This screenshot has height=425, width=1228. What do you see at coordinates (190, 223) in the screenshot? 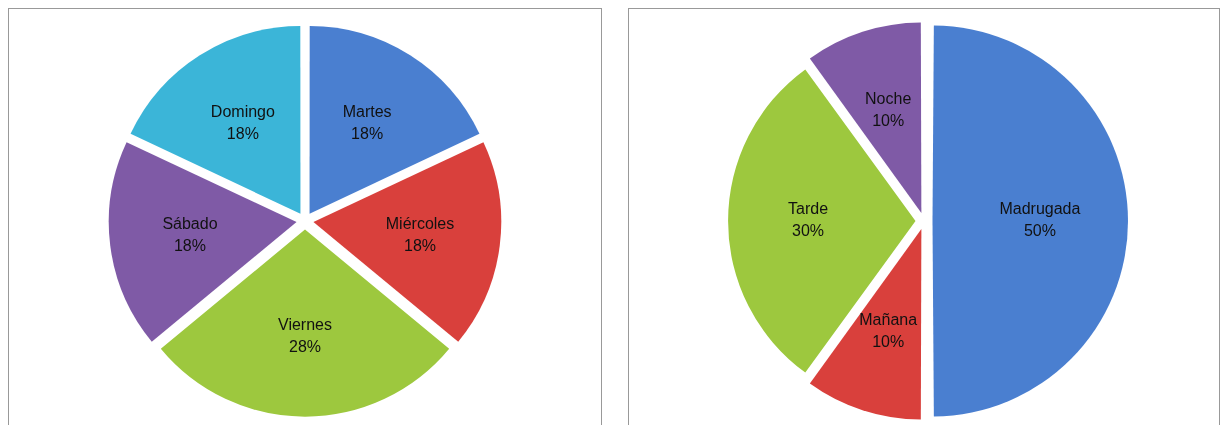
I see `slice-label: Sábado` at bounding box center [190, 223].